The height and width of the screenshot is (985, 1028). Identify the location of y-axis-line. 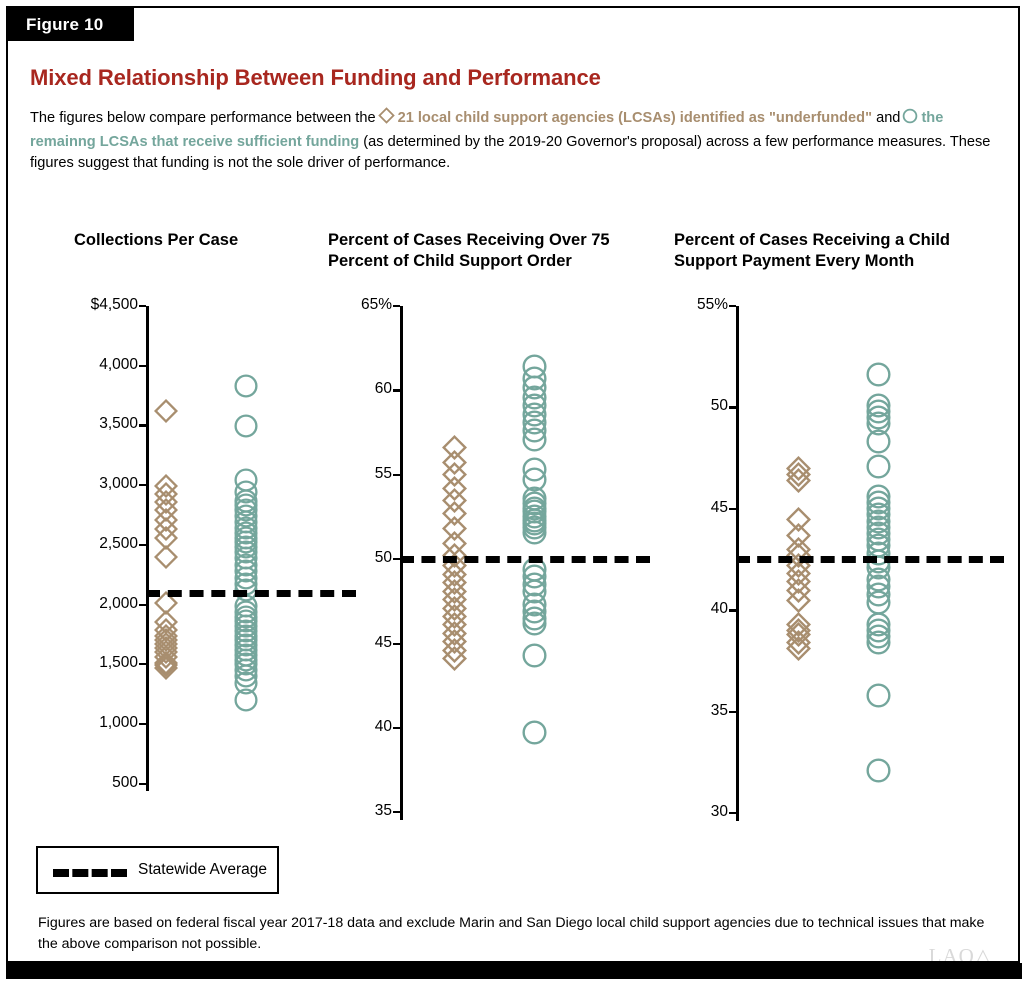
(147, 548).